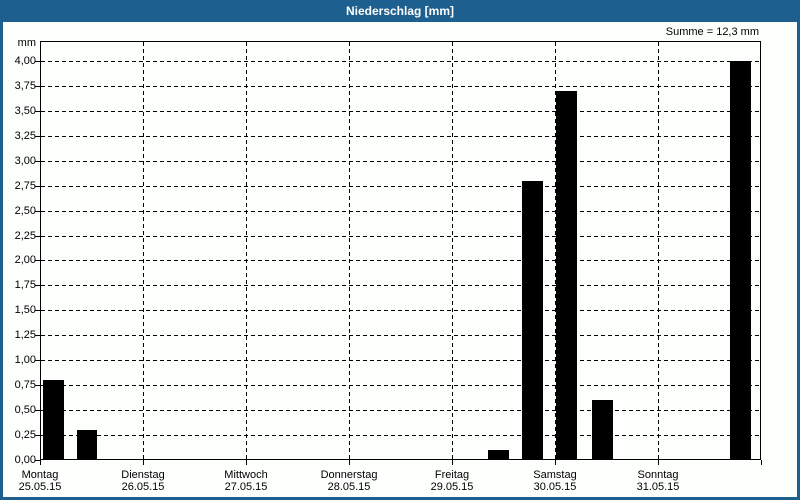 The height and width of the screenshot is (500, 800). Describe the element at coordinates (25, 335) in the screenshot. I see `y-tick-label: 1,25` at that location.